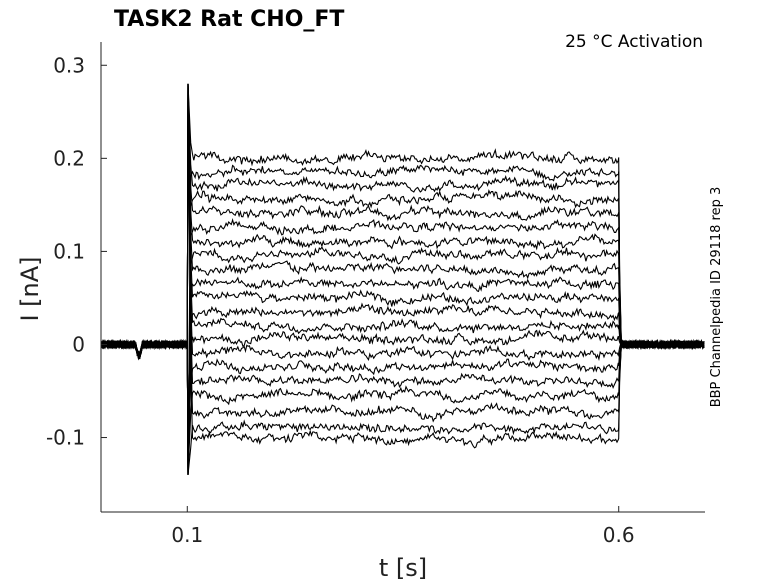  Describe the element at coordinates (716, 297) in the screenshot. I see `channelpedia-id-label: BBP Channelpedia ID 29118 rep 3` at that location.